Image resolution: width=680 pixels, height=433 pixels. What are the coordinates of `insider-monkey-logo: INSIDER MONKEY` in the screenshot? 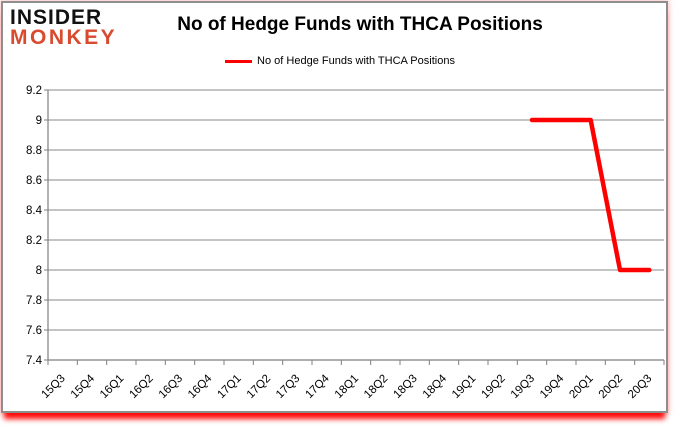 It's located at (64, 27).